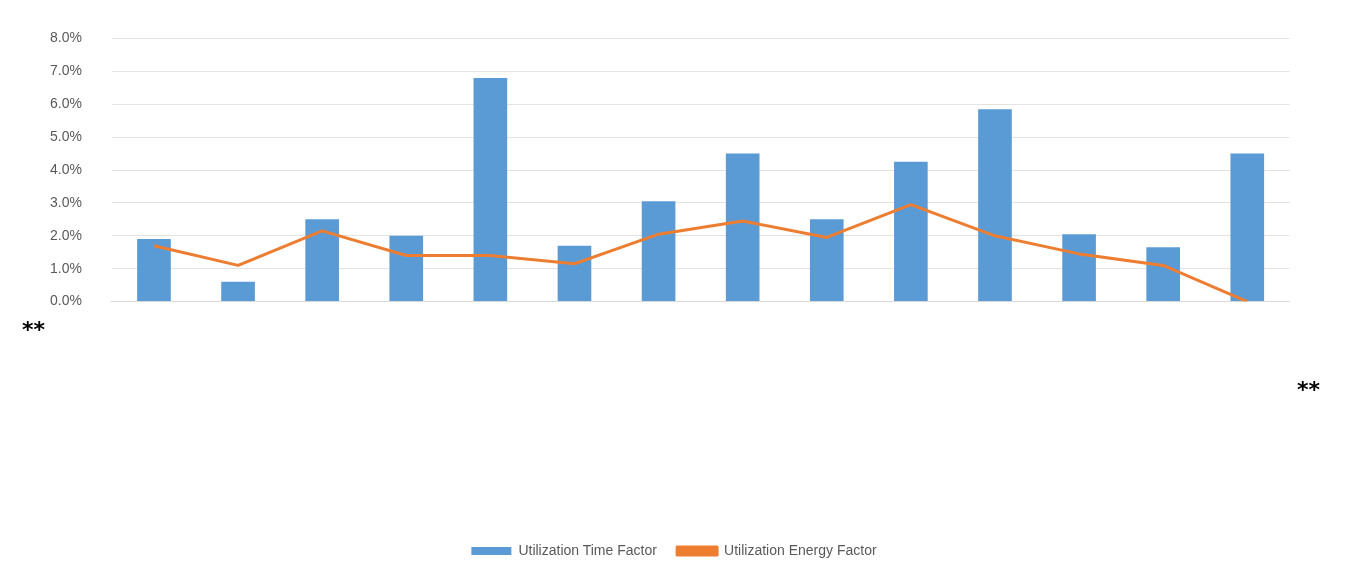 This screenshot has width=1348, height=578. I want to click on y-tick-label: 0.0%, so click(65, 300).